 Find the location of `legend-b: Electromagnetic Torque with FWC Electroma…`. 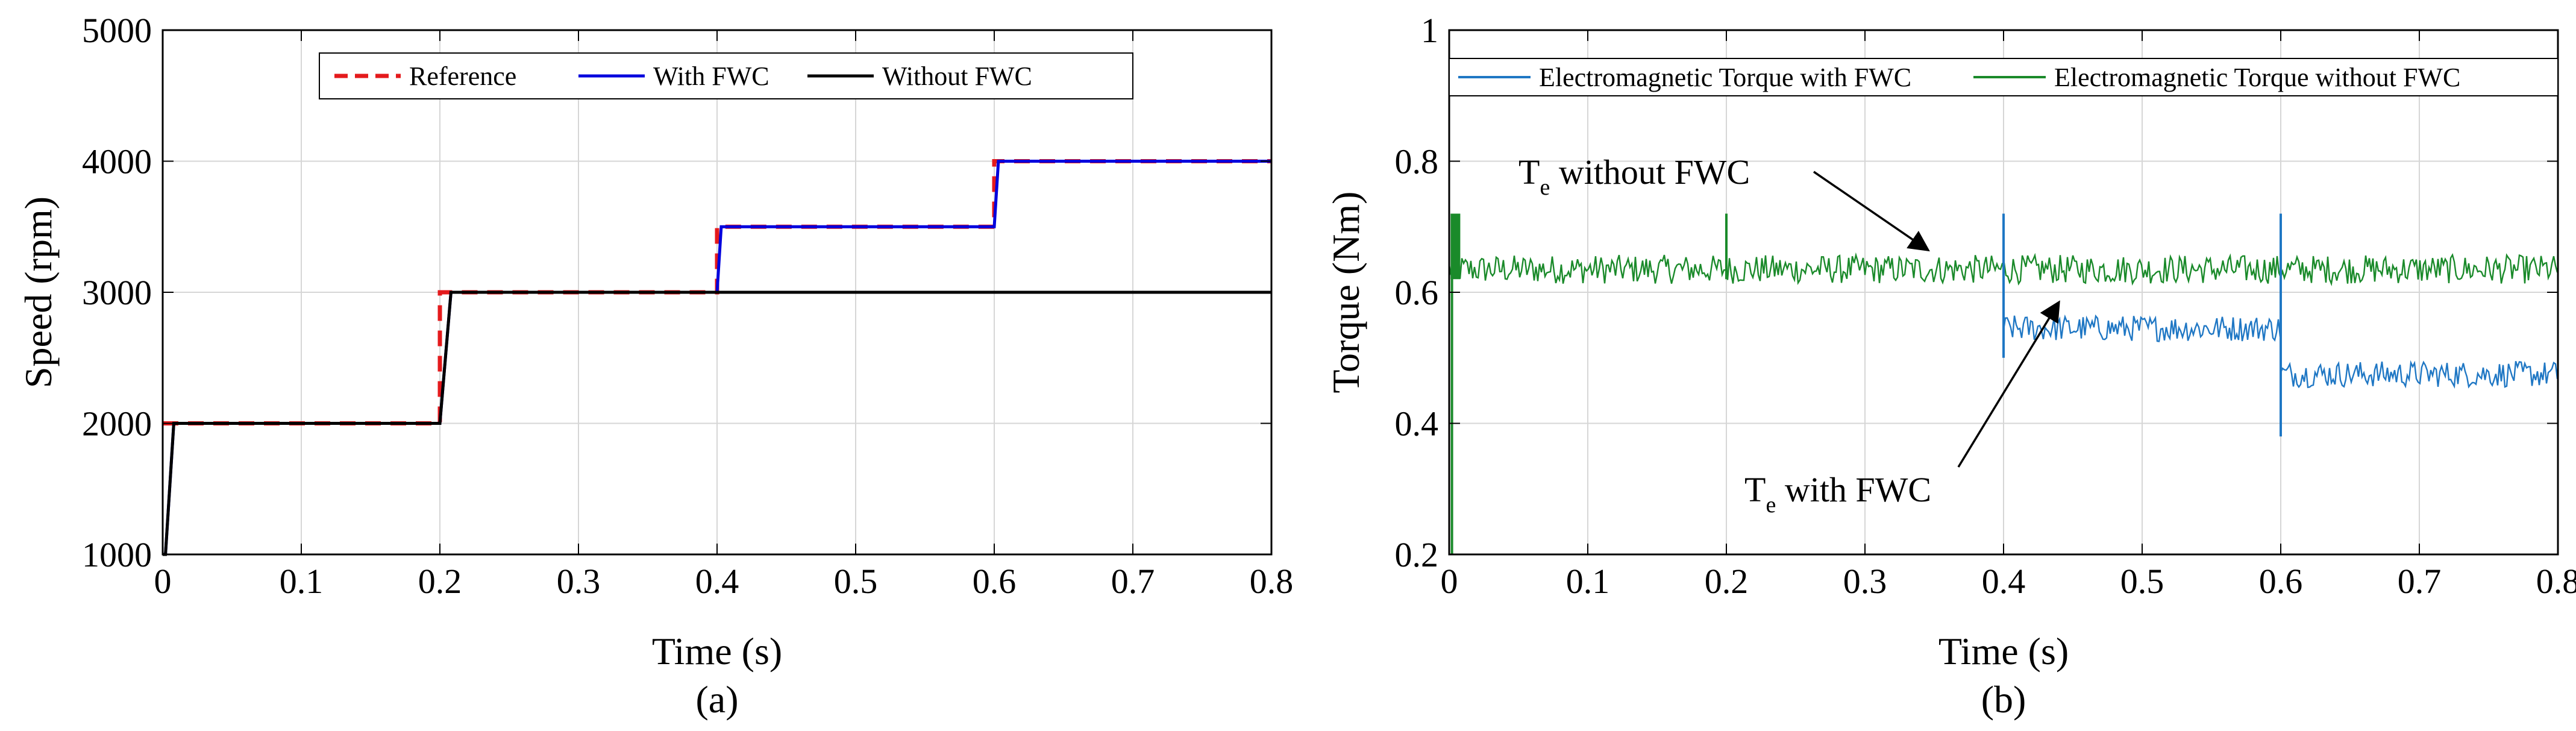

legend-b: Electromagnetic Torque with FWC Electroma… is located at coordinates (2004, 77).